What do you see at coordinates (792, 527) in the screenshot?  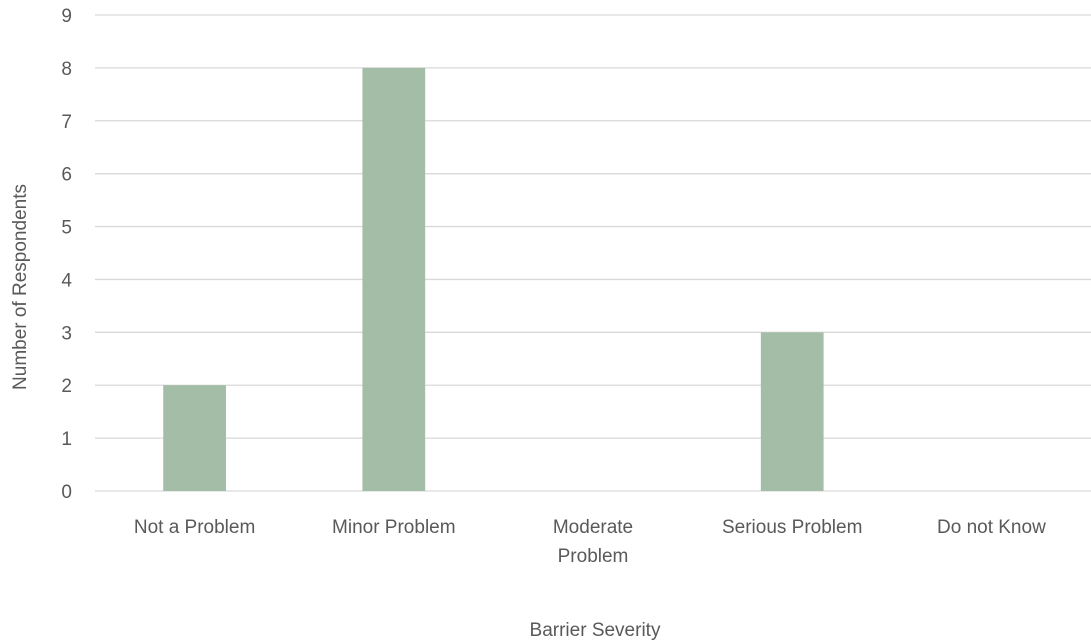 I see `category-label: Serious Problem` at bounding box center [792, 527].